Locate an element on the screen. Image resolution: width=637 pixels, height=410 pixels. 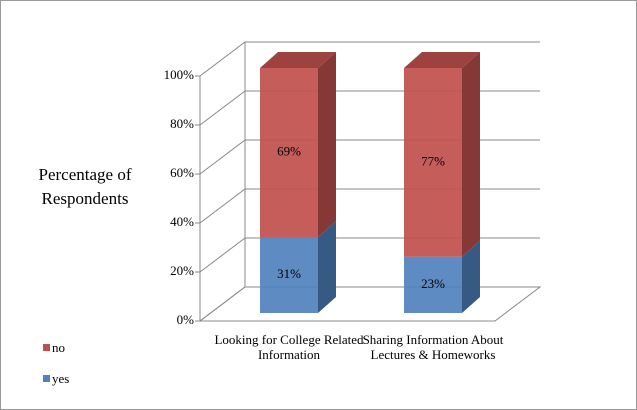
data-label: 23% is located at coordinates (433, 283).